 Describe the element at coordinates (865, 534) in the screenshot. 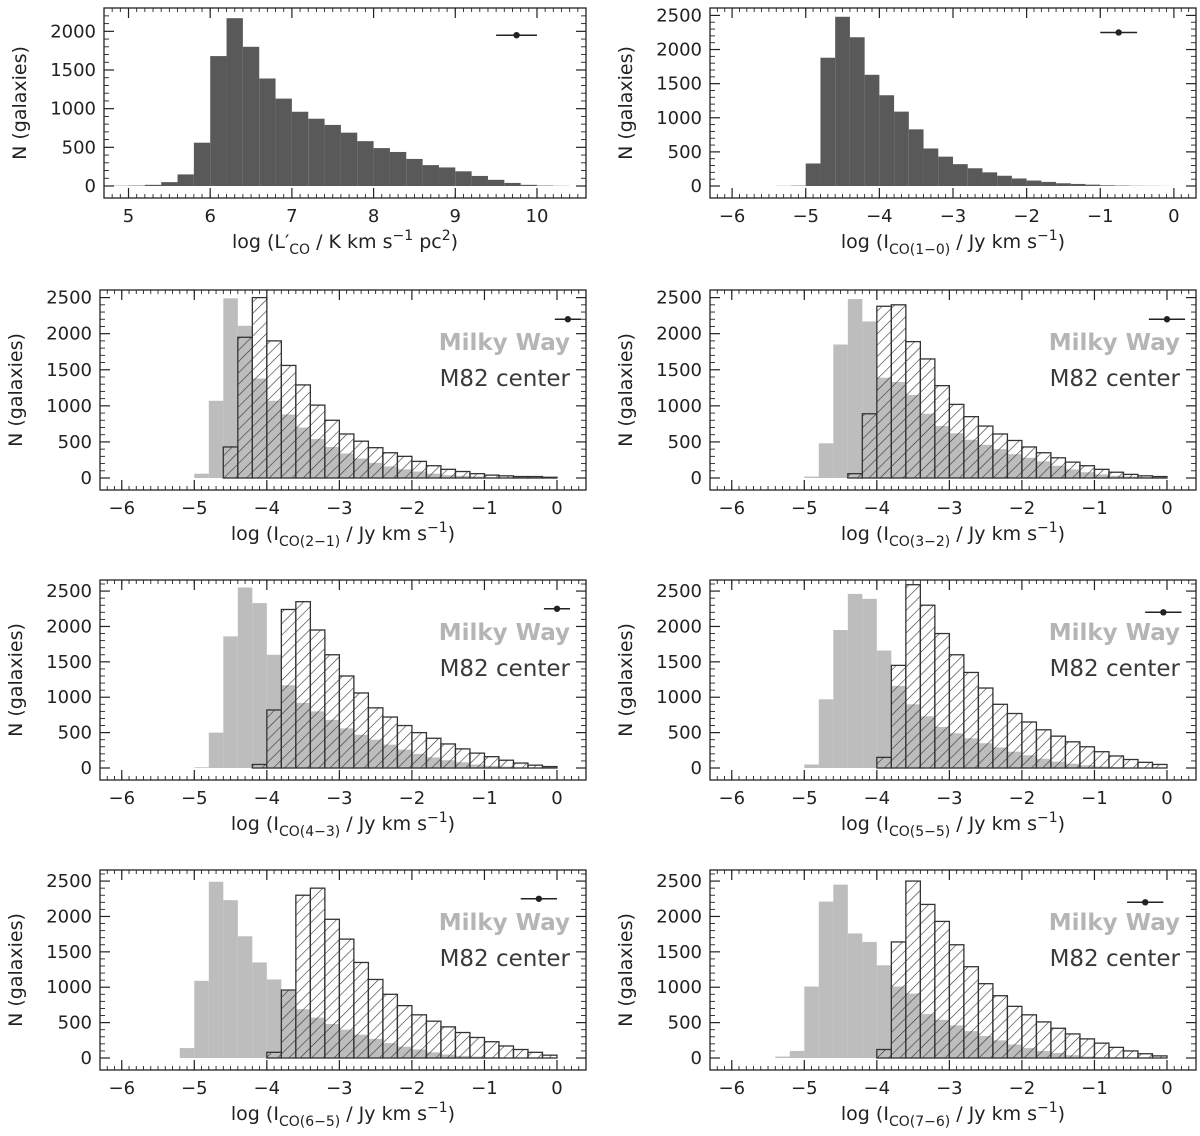

I see `x-axis-label-part: log (I` at that location.